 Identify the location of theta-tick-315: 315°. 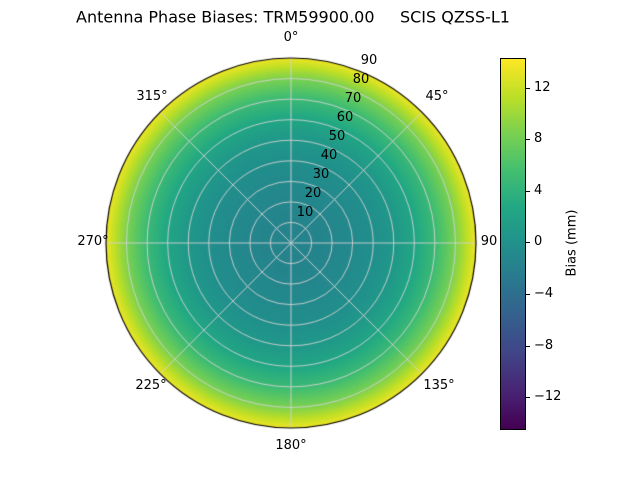
(152, 96).